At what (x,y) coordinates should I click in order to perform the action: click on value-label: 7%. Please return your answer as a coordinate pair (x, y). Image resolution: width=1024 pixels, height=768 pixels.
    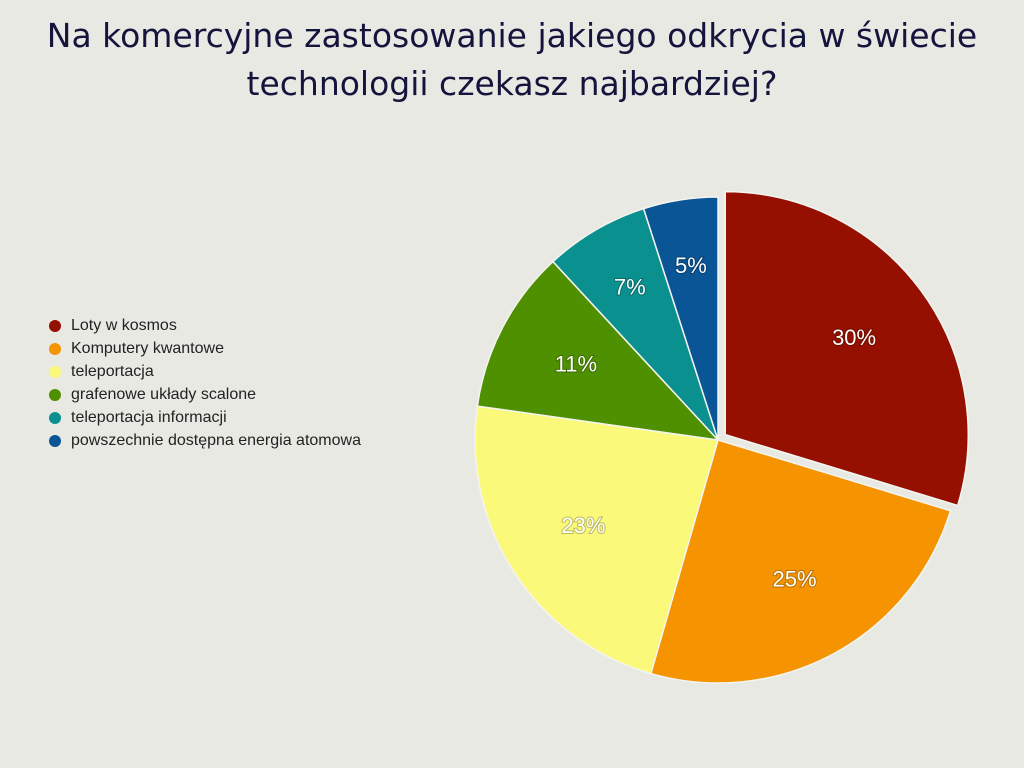
    Looking at the image, I should click on (630, 287).